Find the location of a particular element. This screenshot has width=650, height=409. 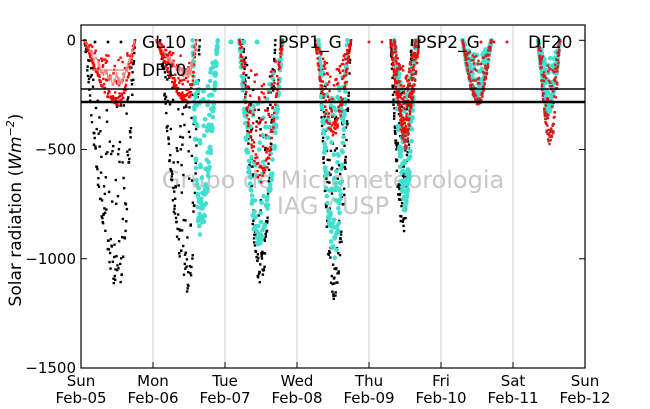

x-tick-label-day: Sun is located at coordinates (585, 381).